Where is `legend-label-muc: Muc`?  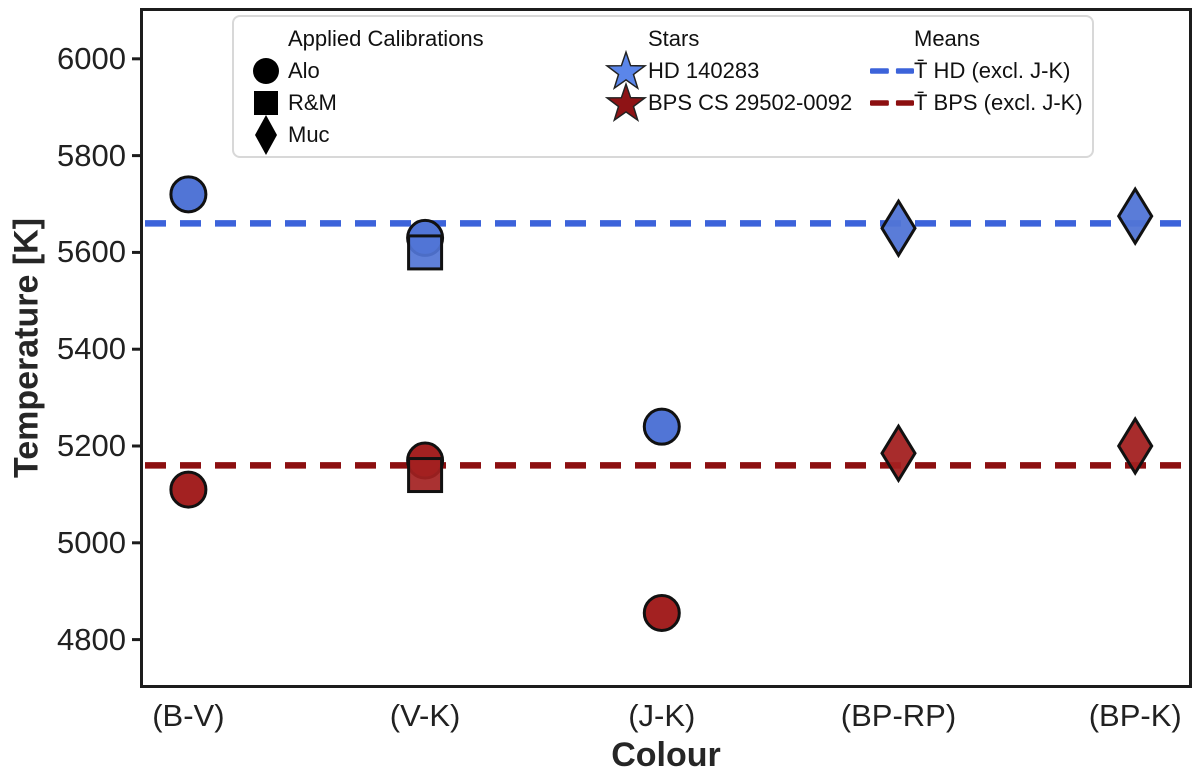 legend-label-muc: Muc is located at coordinates (309, 134).